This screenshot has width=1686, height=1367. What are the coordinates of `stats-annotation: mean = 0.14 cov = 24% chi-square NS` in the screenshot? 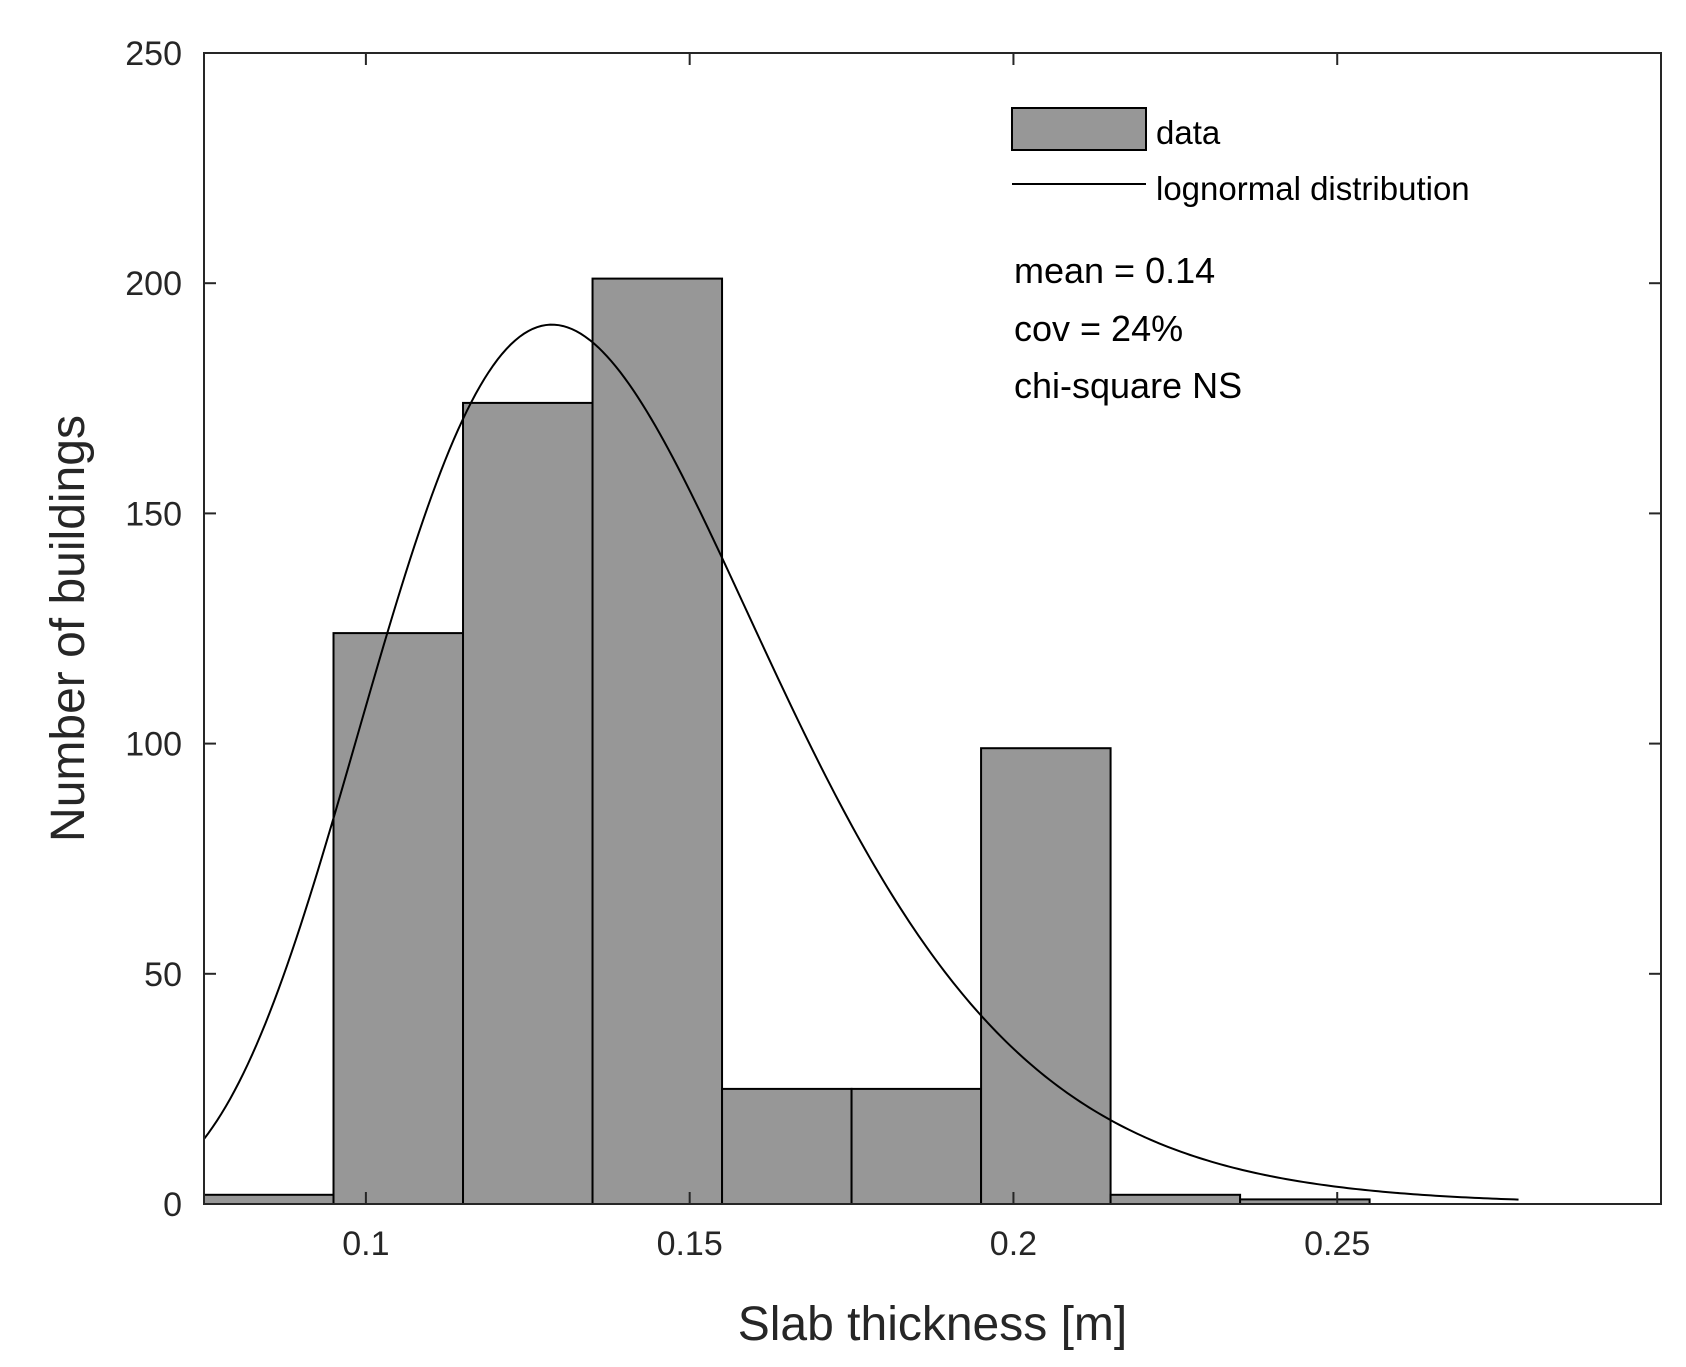 It's located at (1128, 328).